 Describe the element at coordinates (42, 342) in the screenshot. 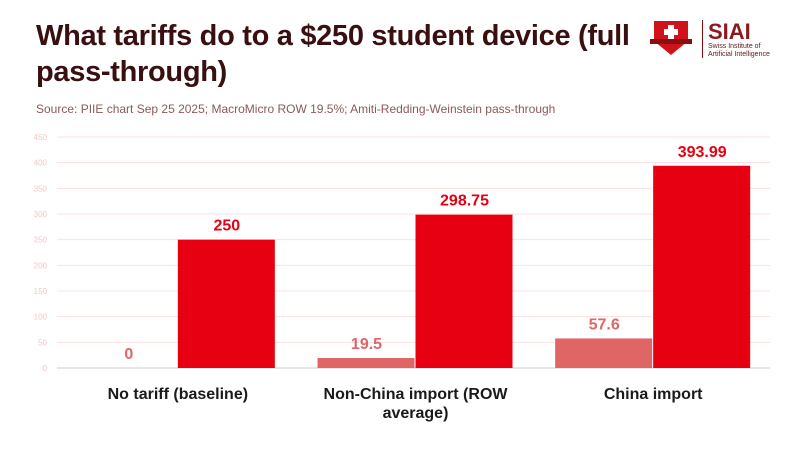

I see `y-tick-label: 50` at that location.